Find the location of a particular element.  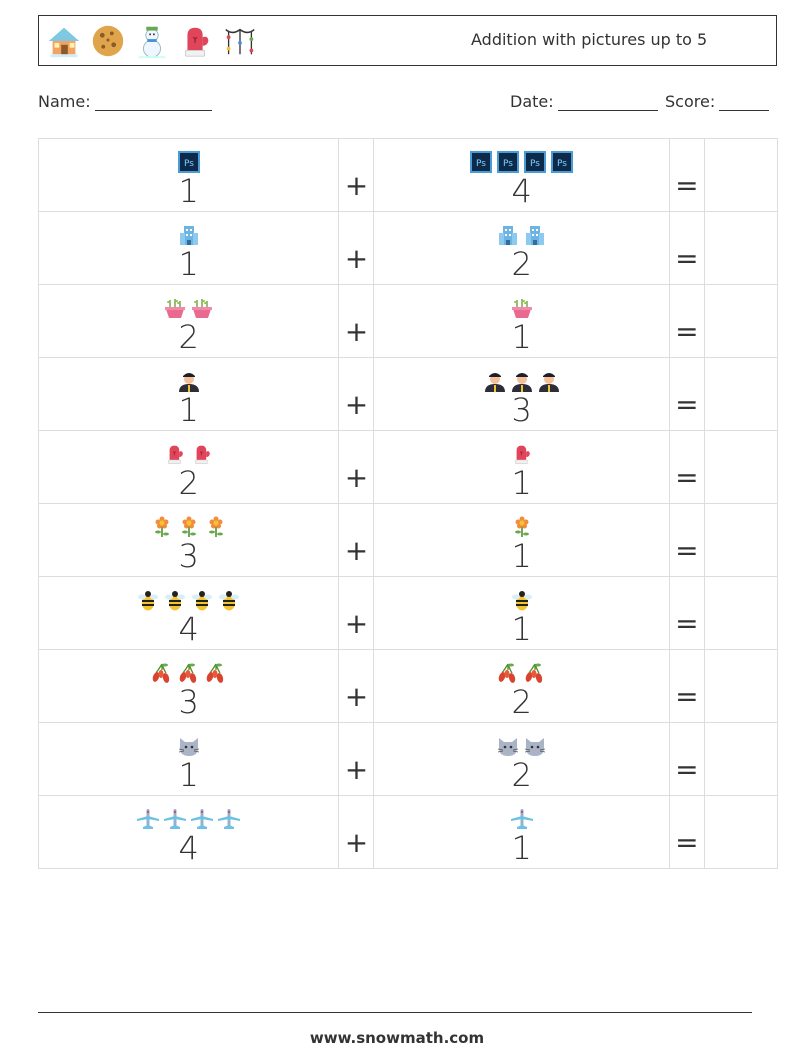

worksheet-header: Addition with pictures up to 5 is located at coordinates (407, 40).